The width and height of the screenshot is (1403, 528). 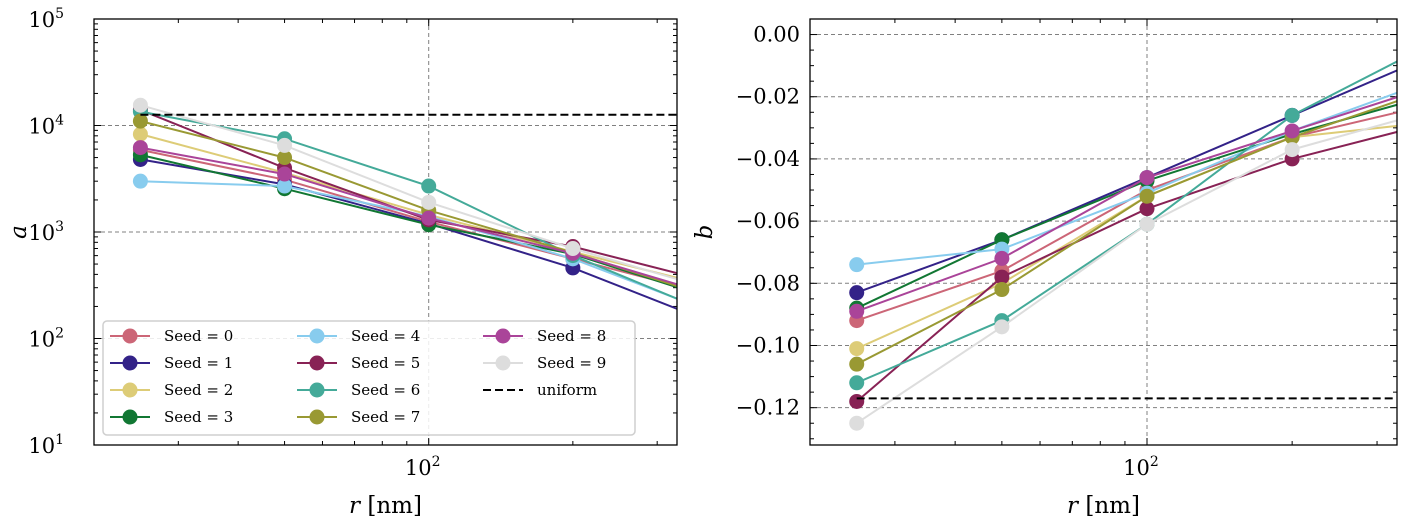 I want to click on y-tick-label-2: 10³, so click(x=46, y=232).